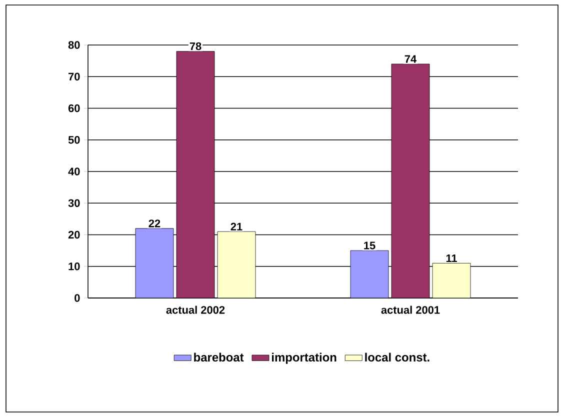 The width and height of the screenshot is (566, 417). Describe the element at coordinates (77, 298) in the screenshot. I see `y-tick-label: 0` at that location.